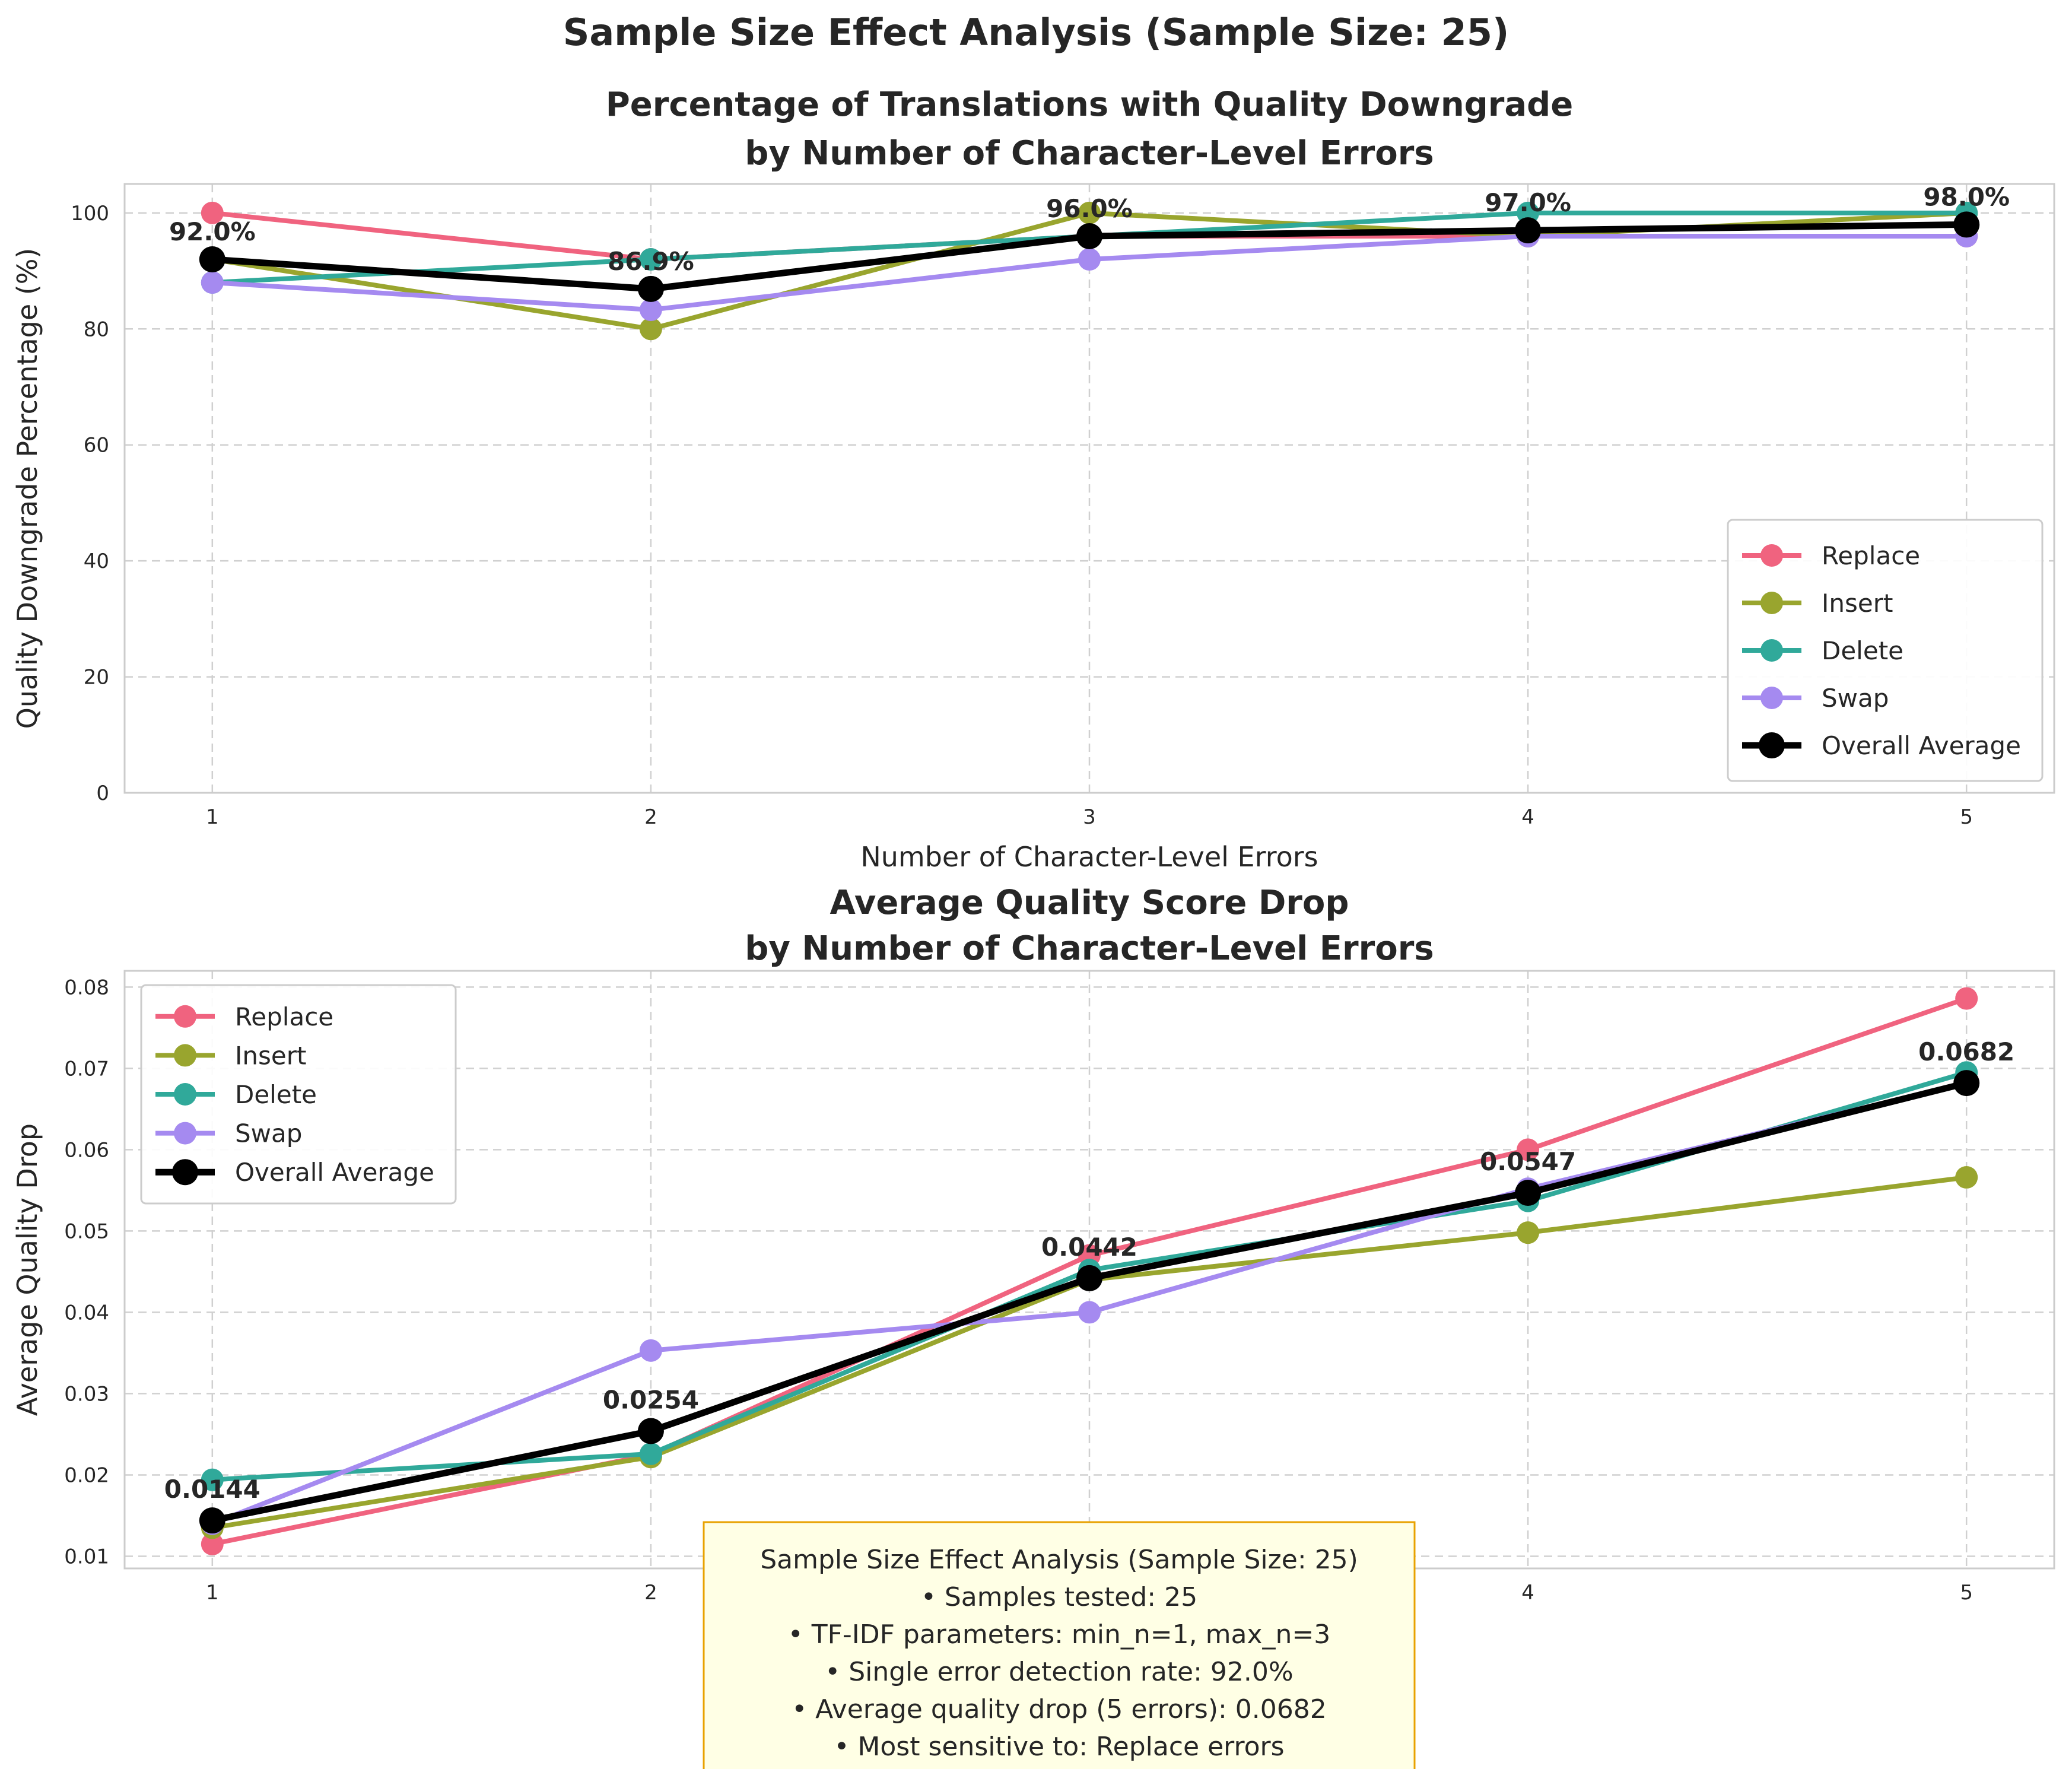  What do you see at coordinates (1528, 1232) in the screenshot?
I see `drop-point-insert` at bounding box center [1528, 1232].